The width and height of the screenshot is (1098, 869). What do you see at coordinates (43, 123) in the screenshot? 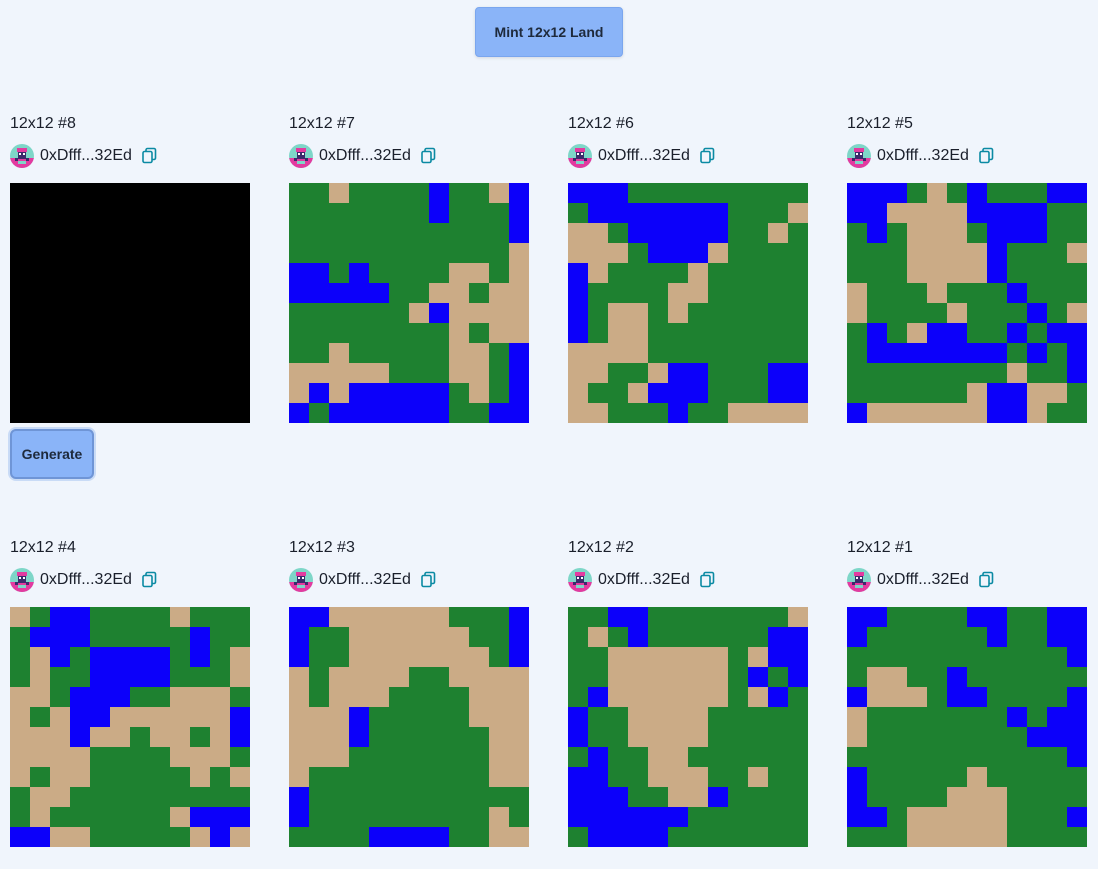
I see `land-title: 12x12 #8` at bounding box center [43, 123].